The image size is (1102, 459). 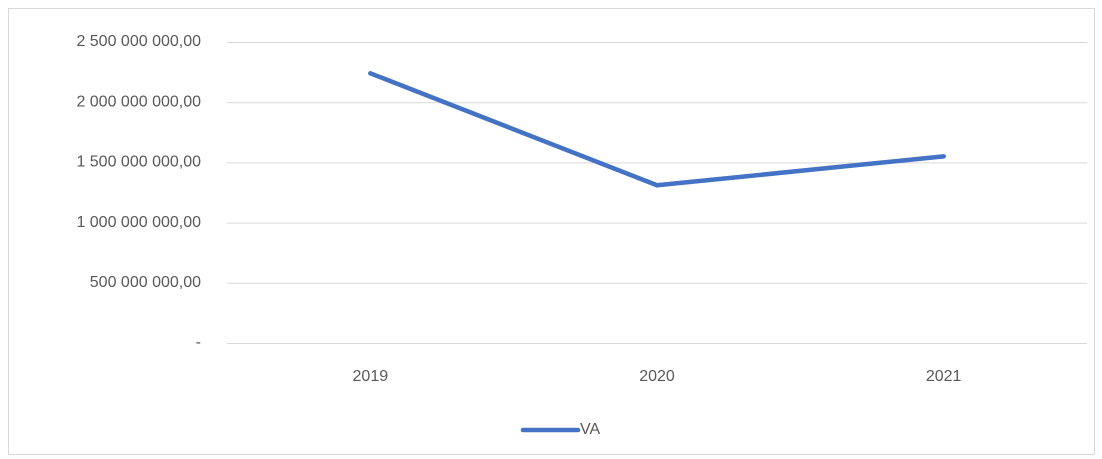 I want to click on y-tick-label: 500 000 000,00, so click(x=145, y=282).